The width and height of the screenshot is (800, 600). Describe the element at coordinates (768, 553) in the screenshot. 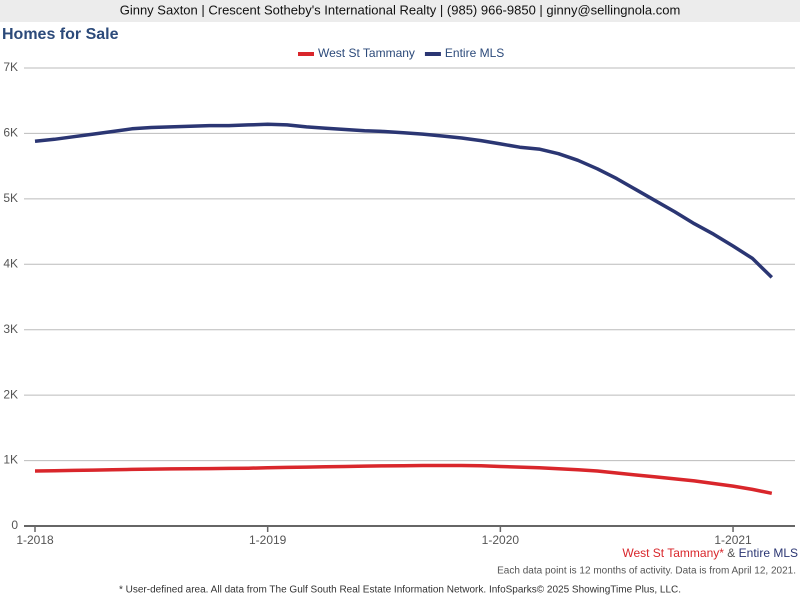

I see `footer-market: Entire MLS` at that location.